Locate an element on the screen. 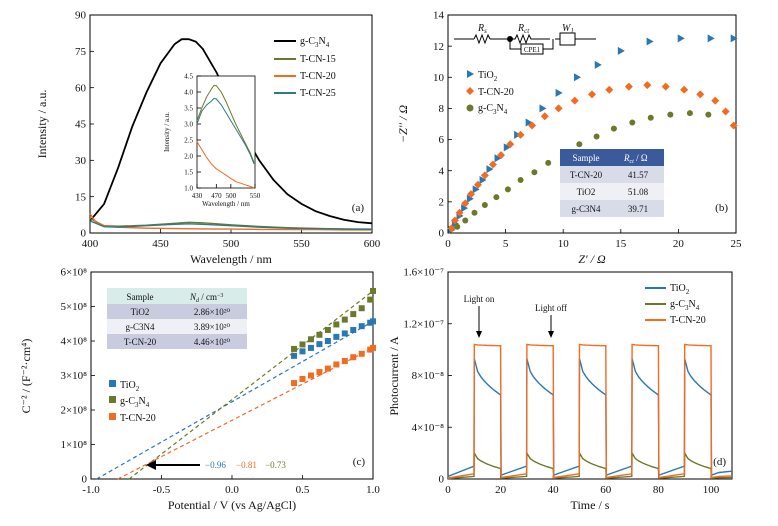  b-y-tick-label: 14 is located at coordinates (439, 16).